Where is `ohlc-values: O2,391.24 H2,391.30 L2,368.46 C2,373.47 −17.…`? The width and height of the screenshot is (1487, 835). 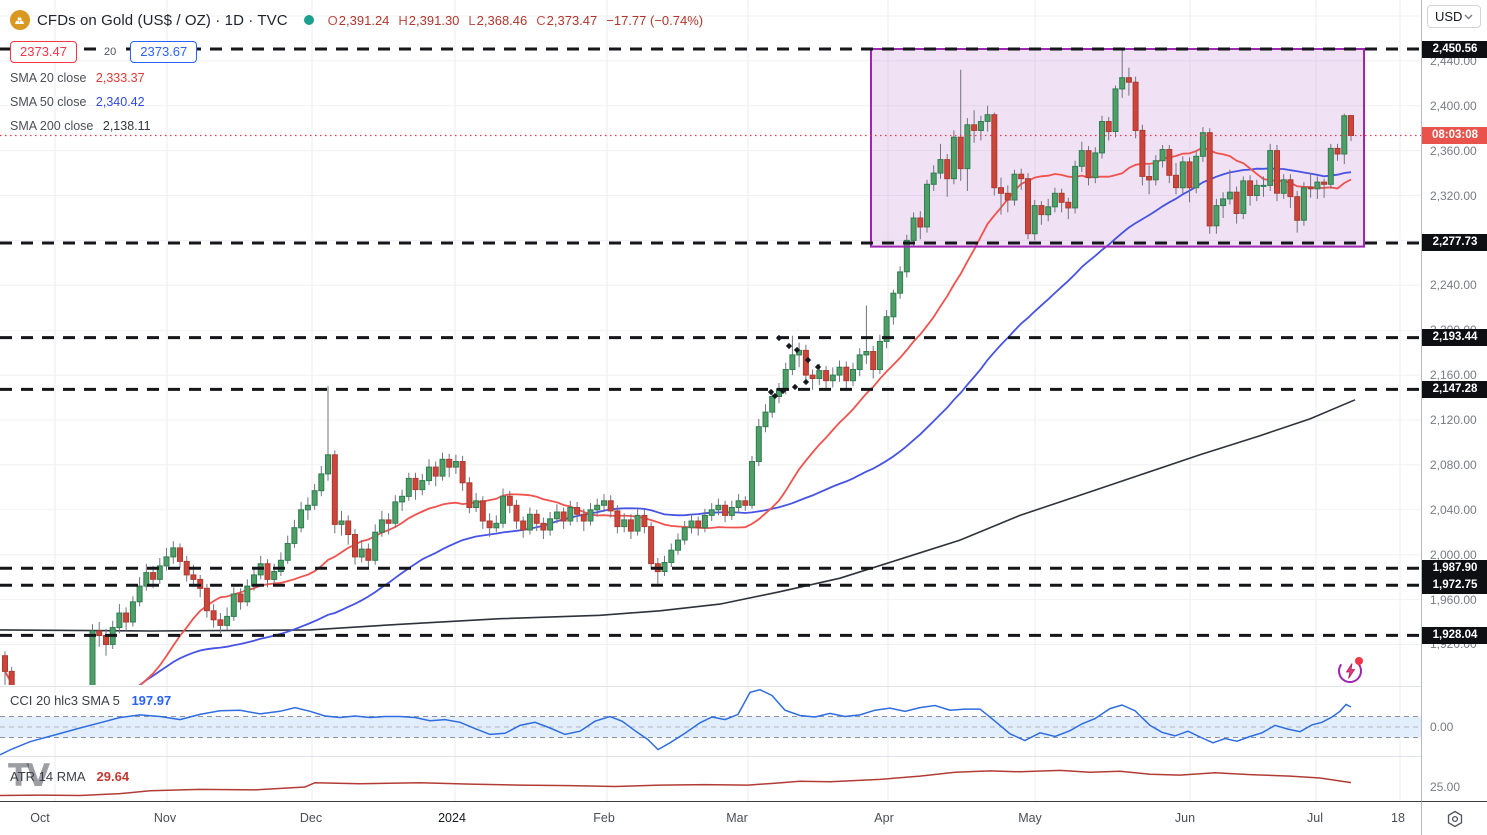
ohlc-values: O2,391.24 H2,391.30 L2,368.46 C2,373.47 −17.… is located at coordinates (515, 20).